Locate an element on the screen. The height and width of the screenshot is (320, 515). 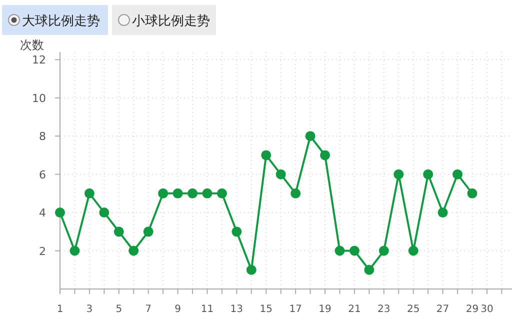
x-tick-label: 23 is located at coordinates (384, 309).